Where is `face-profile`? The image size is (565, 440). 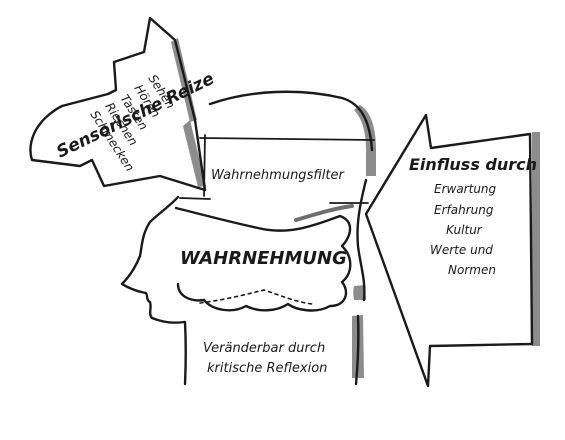
face-profile is located at coordinates (153, 259).